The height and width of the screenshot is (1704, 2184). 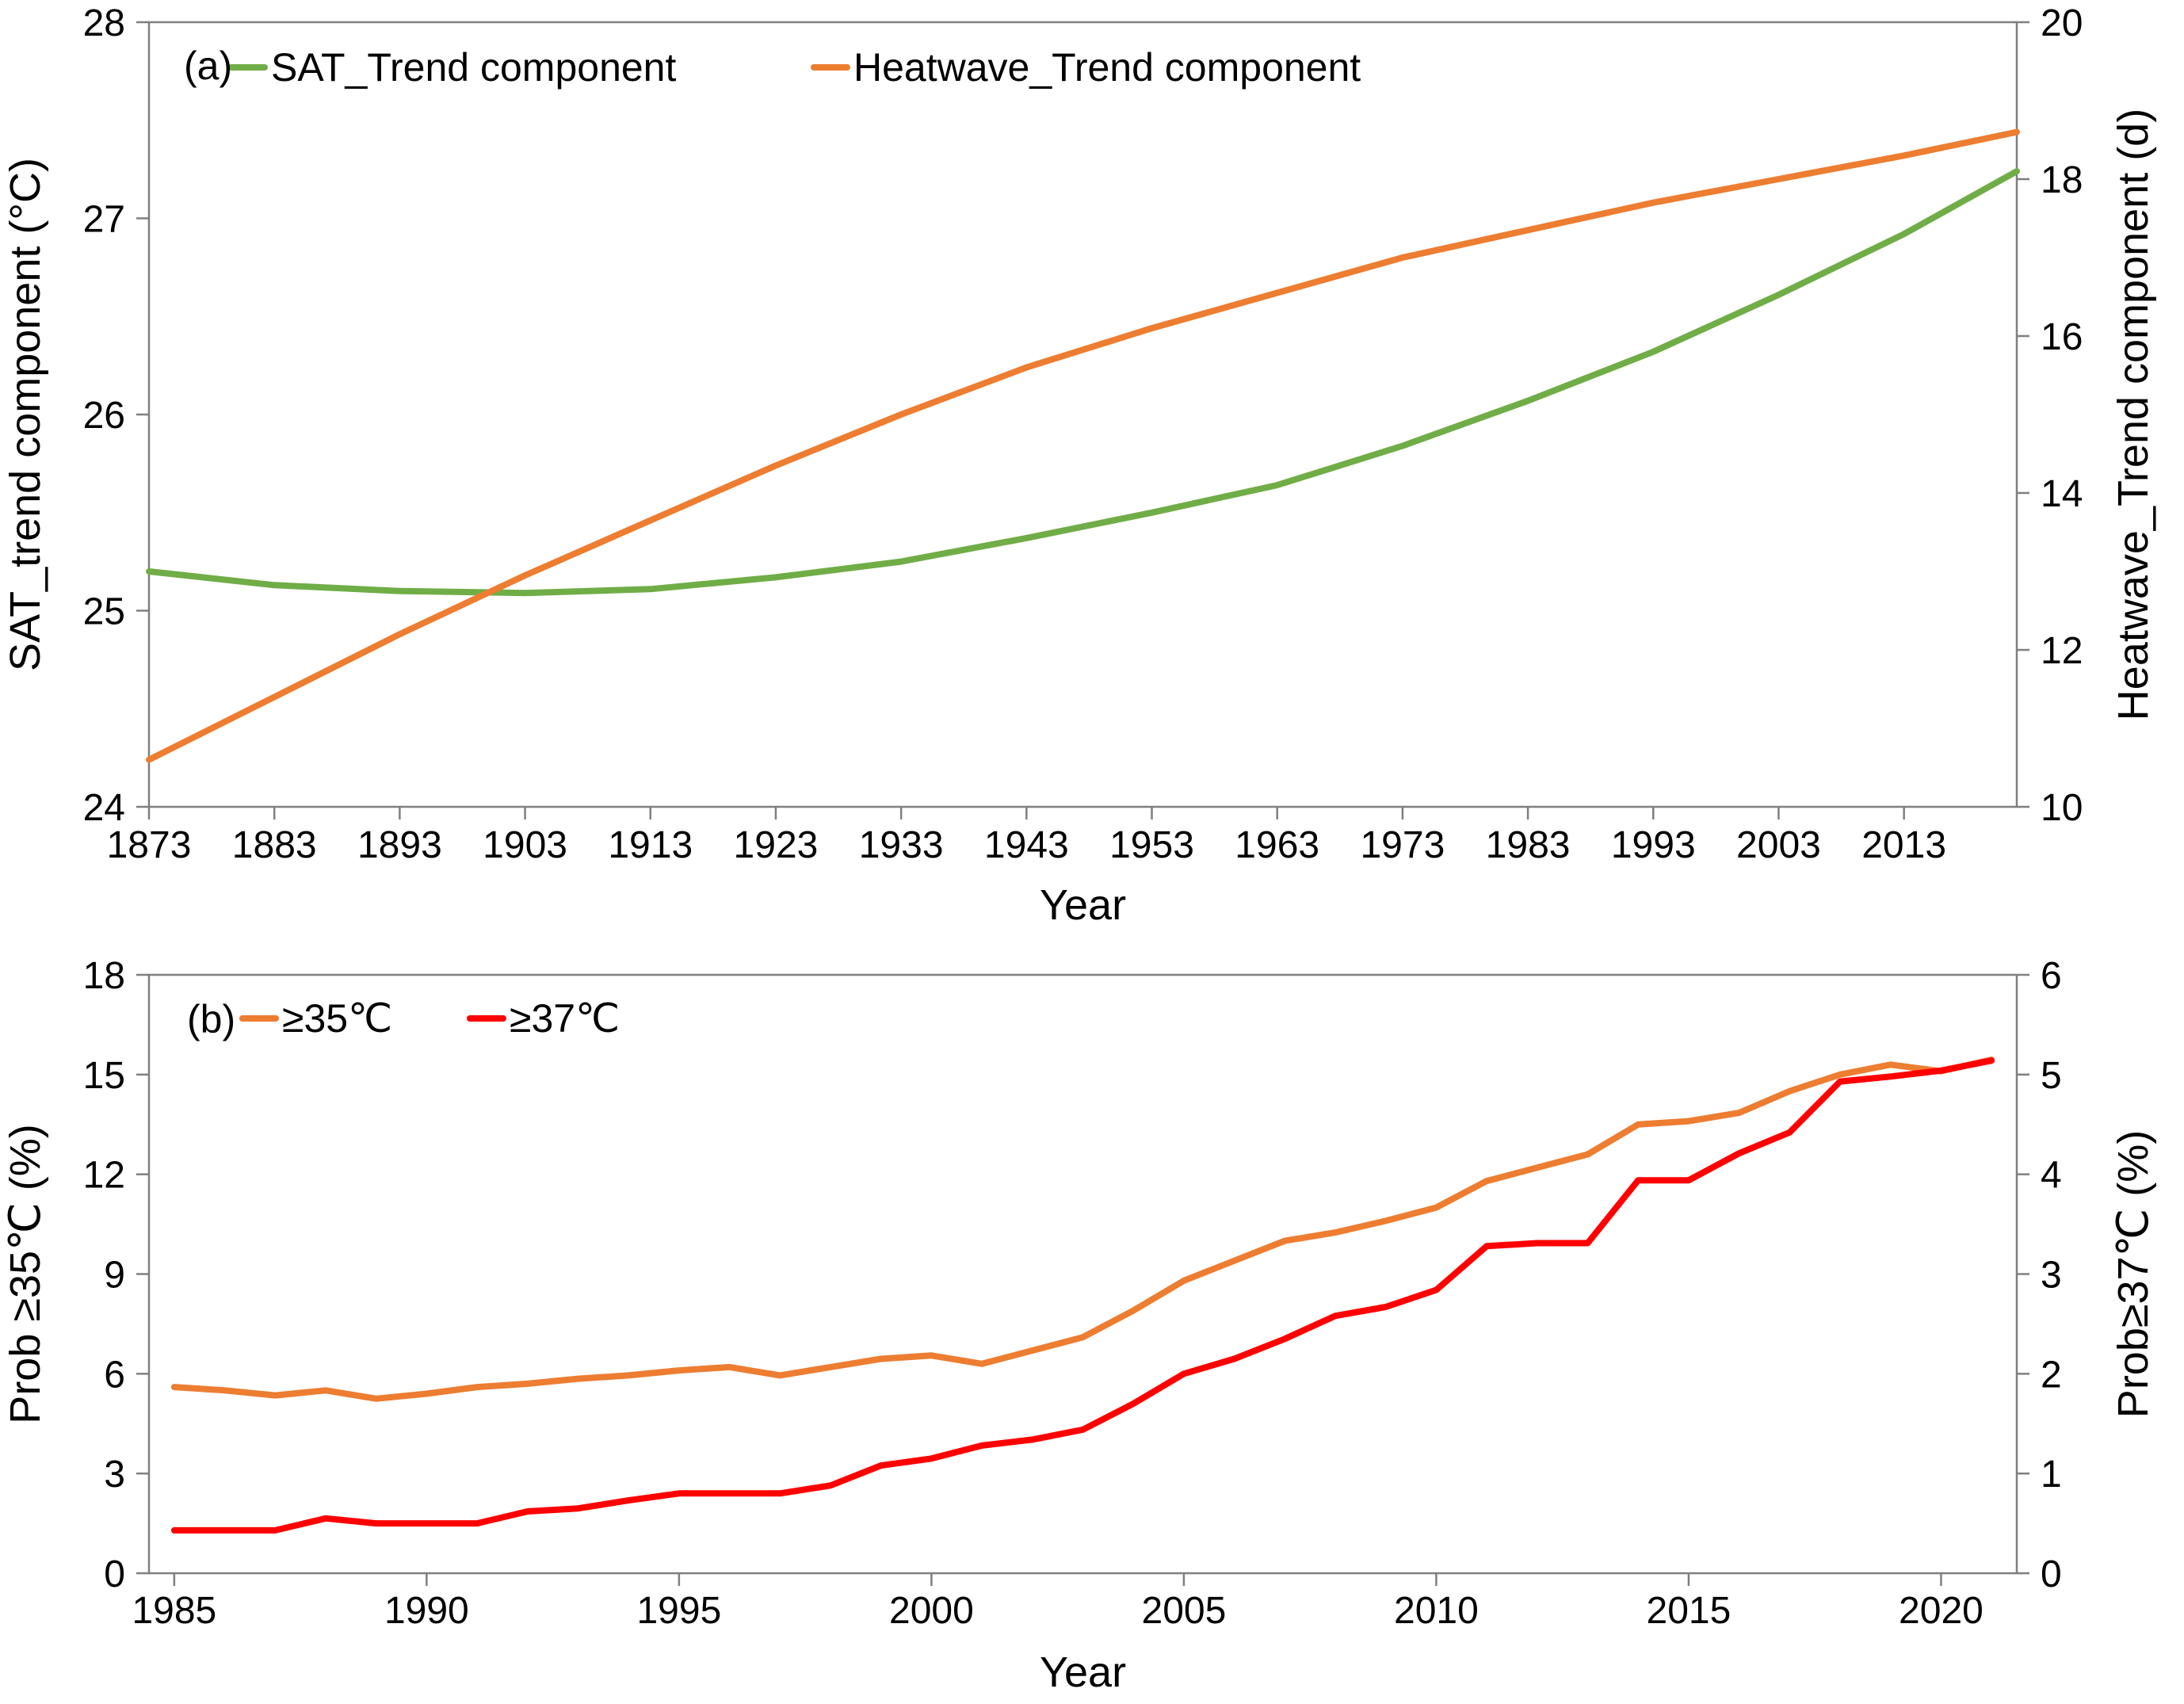 What do you see at coordinates (337, 1018) in the screenshot?
I see `legend-label-1: ≥35℃` at bounding box center [337, 1018].